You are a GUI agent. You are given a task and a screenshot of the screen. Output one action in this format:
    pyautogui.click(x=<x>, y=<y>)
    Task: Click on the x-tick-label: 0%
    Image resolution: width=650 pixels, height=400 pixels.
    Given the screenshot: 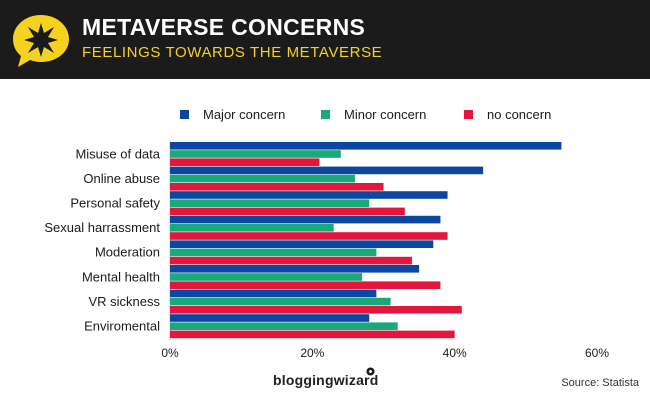 What is the action you would take?
    pyautogui.click(x=170, y=353)
    